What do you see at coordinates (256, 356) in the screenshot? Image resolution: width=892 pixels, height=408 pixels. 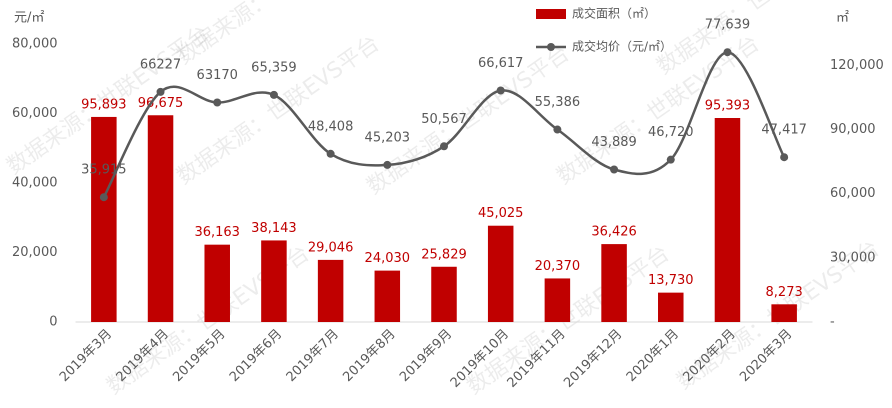 I see `x-tick-label: 2019年6月` at bounding box center [256, 356].